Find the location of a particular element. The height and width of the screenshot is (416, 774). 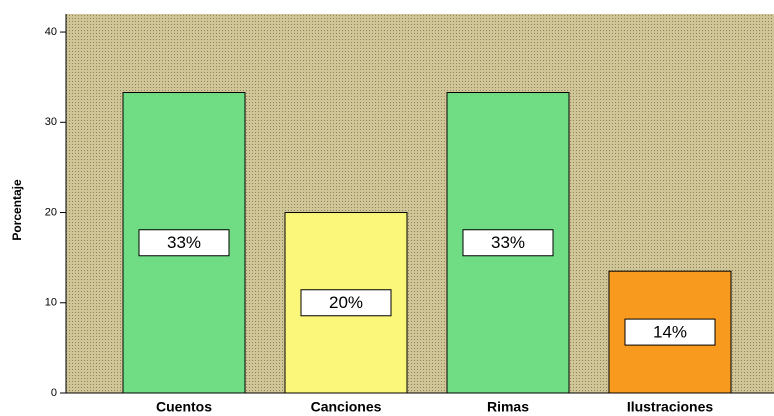

y-axis-label: Porcentaje is located at coordinates (17, 210).